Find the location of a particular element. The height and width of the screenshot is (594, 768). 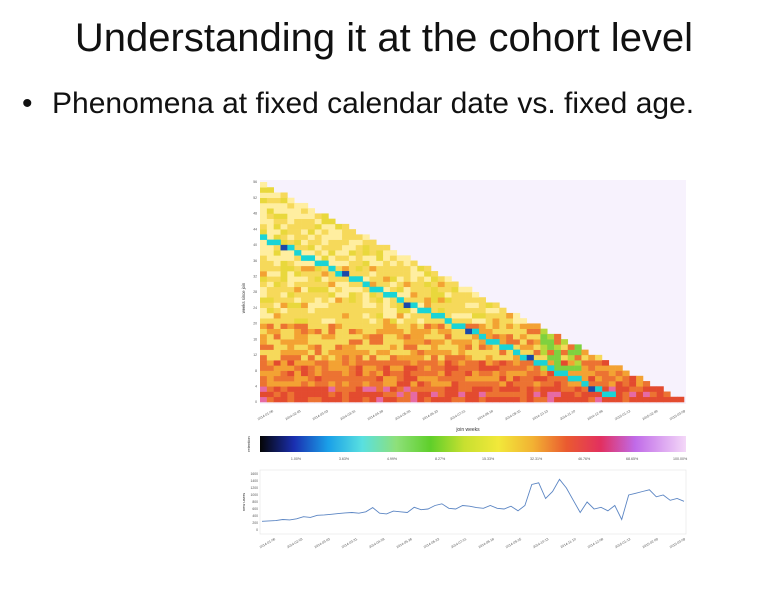

line-date-label: 2014-02-03 is located at coordinates (294, 543).